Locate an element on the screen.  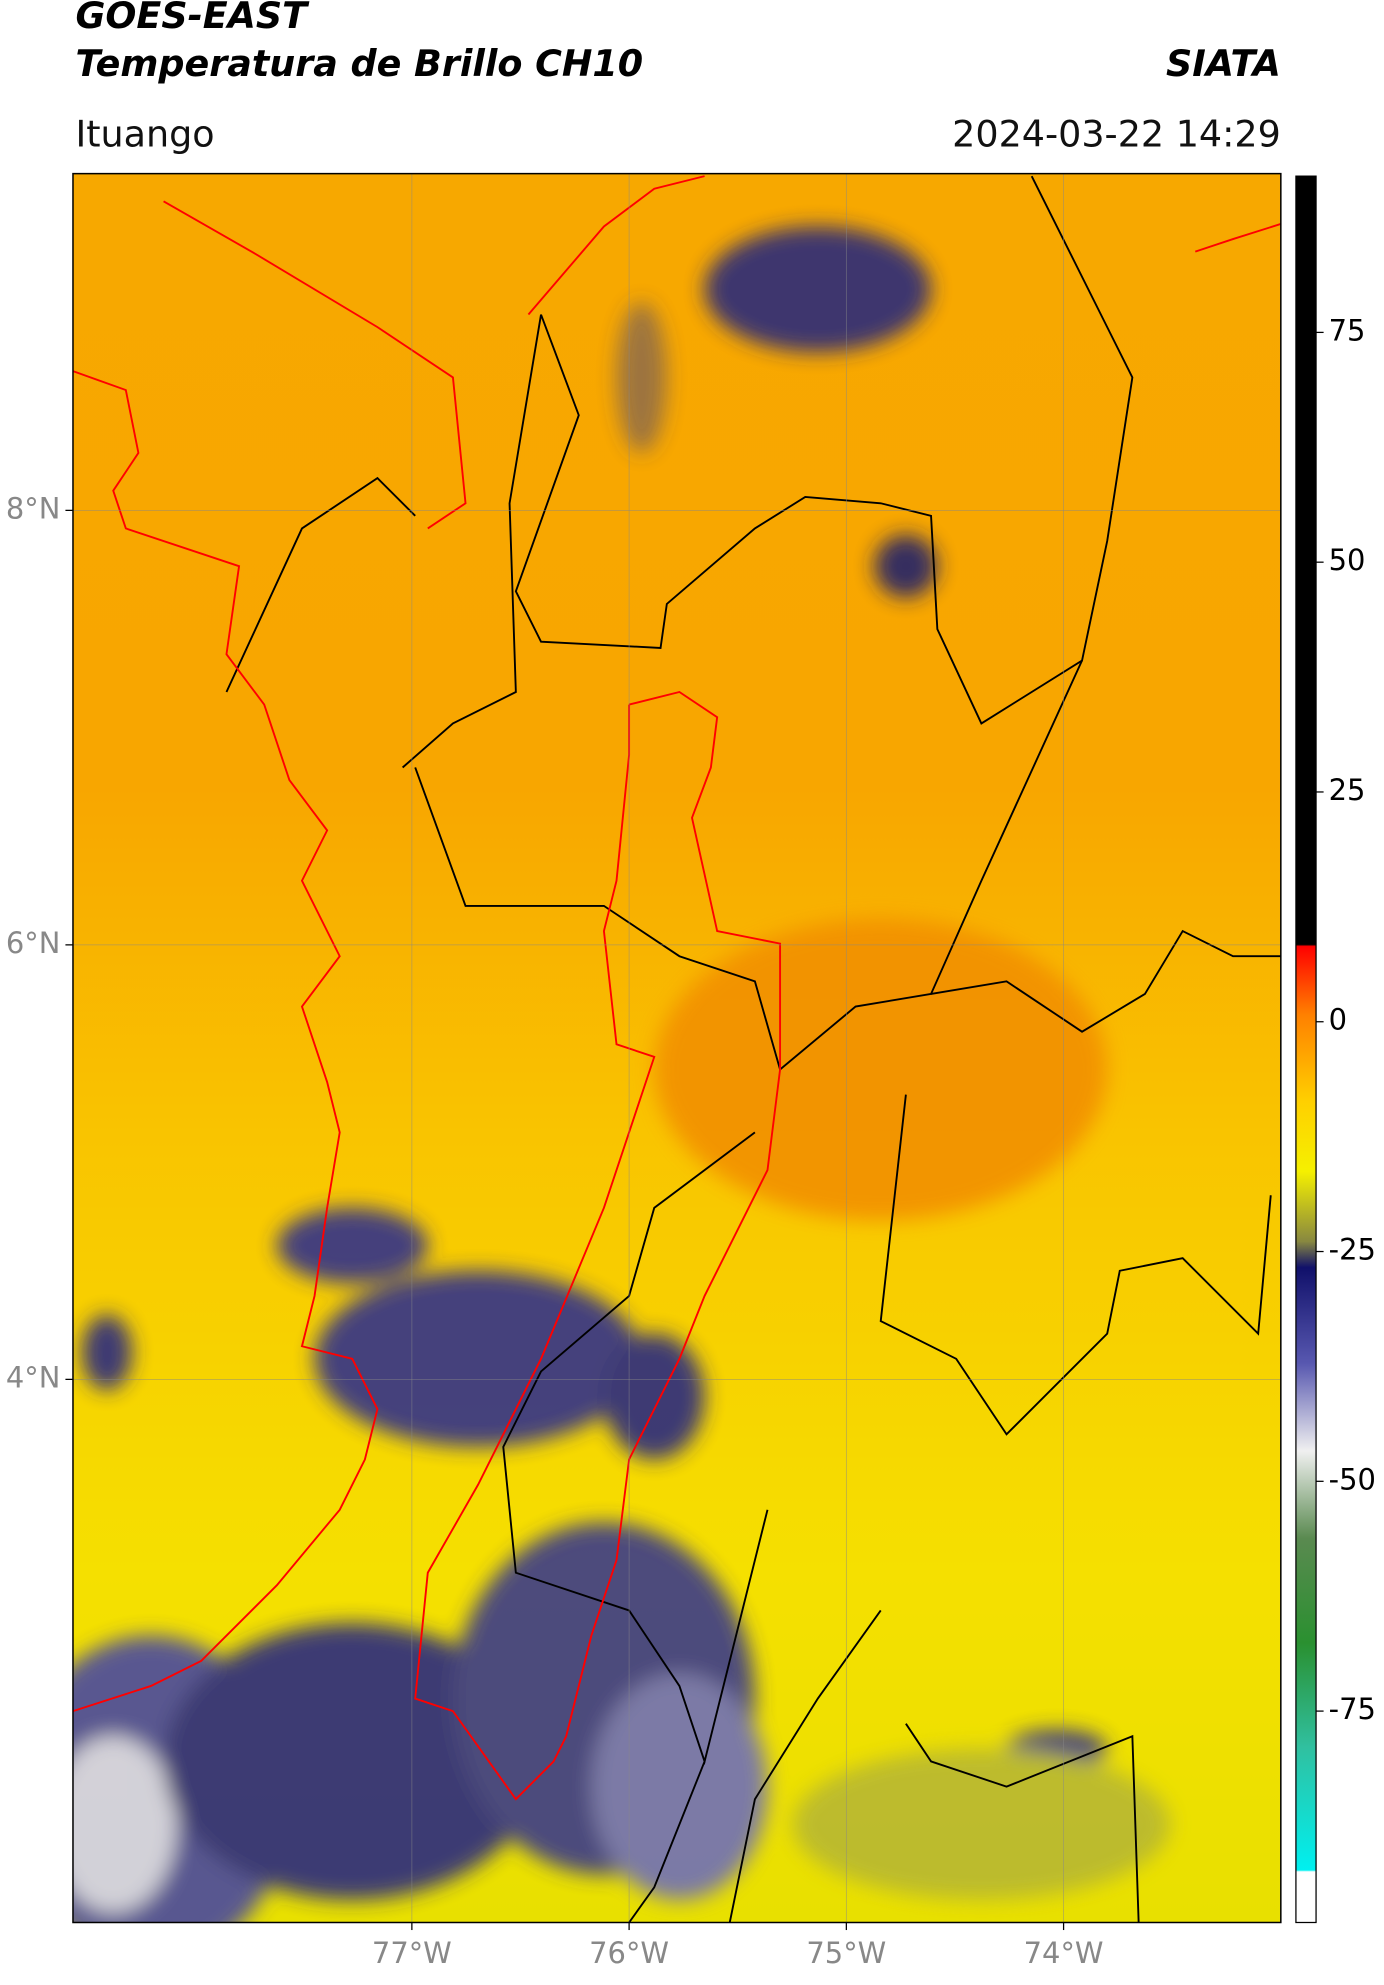
title: GOES-EAST is located at coordinates (192, 18).